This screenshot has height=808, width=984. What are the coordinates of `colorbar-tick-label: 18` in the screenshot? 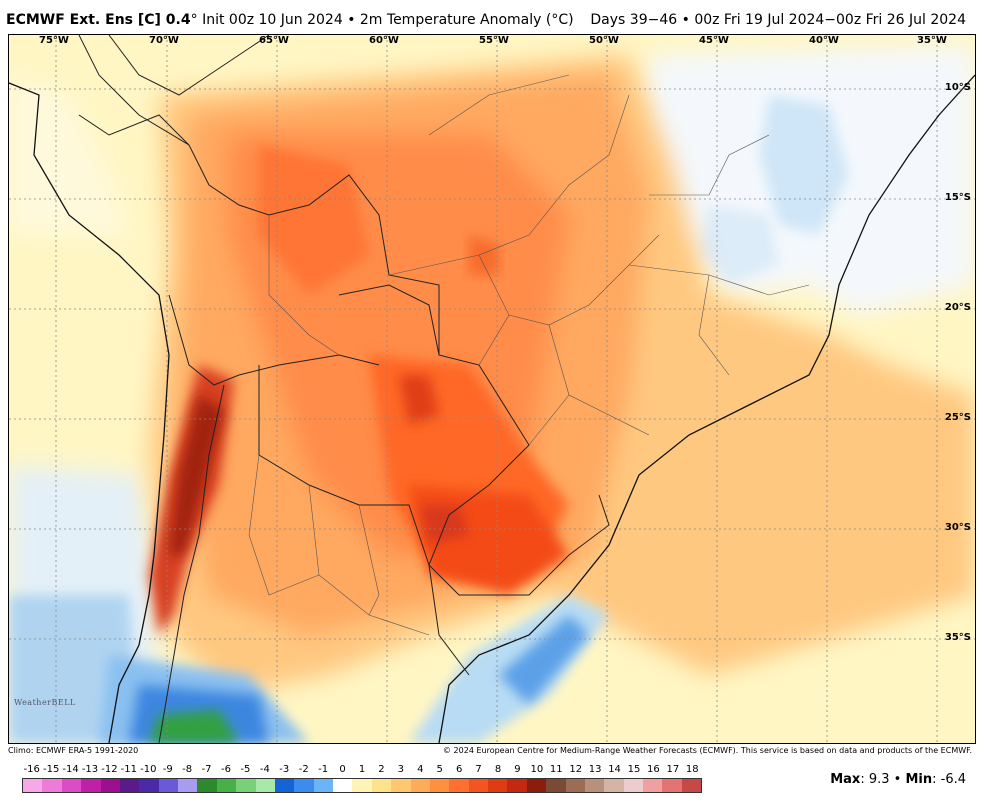 It's located at (692, 769).